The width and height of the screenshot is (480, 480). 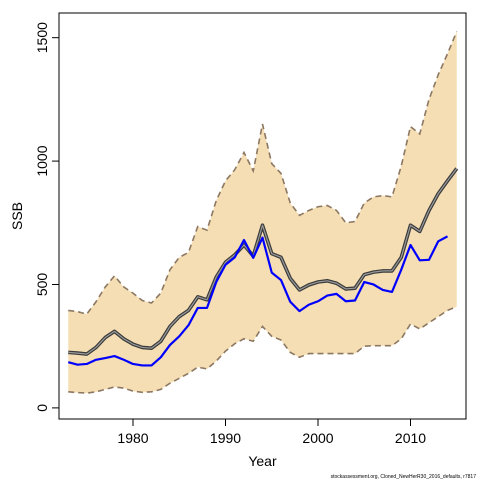 I want to click on y-tick-label: 0, so click(x=42, y=408).